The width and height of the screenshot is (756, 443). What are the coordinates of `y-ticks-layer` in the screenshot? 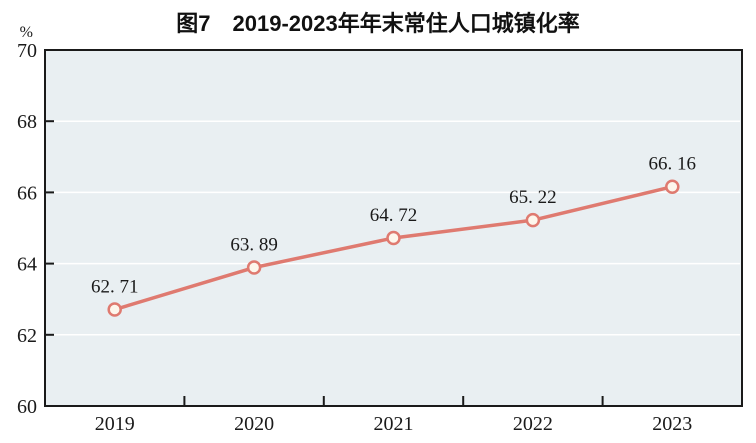 It's located at (50, 228).